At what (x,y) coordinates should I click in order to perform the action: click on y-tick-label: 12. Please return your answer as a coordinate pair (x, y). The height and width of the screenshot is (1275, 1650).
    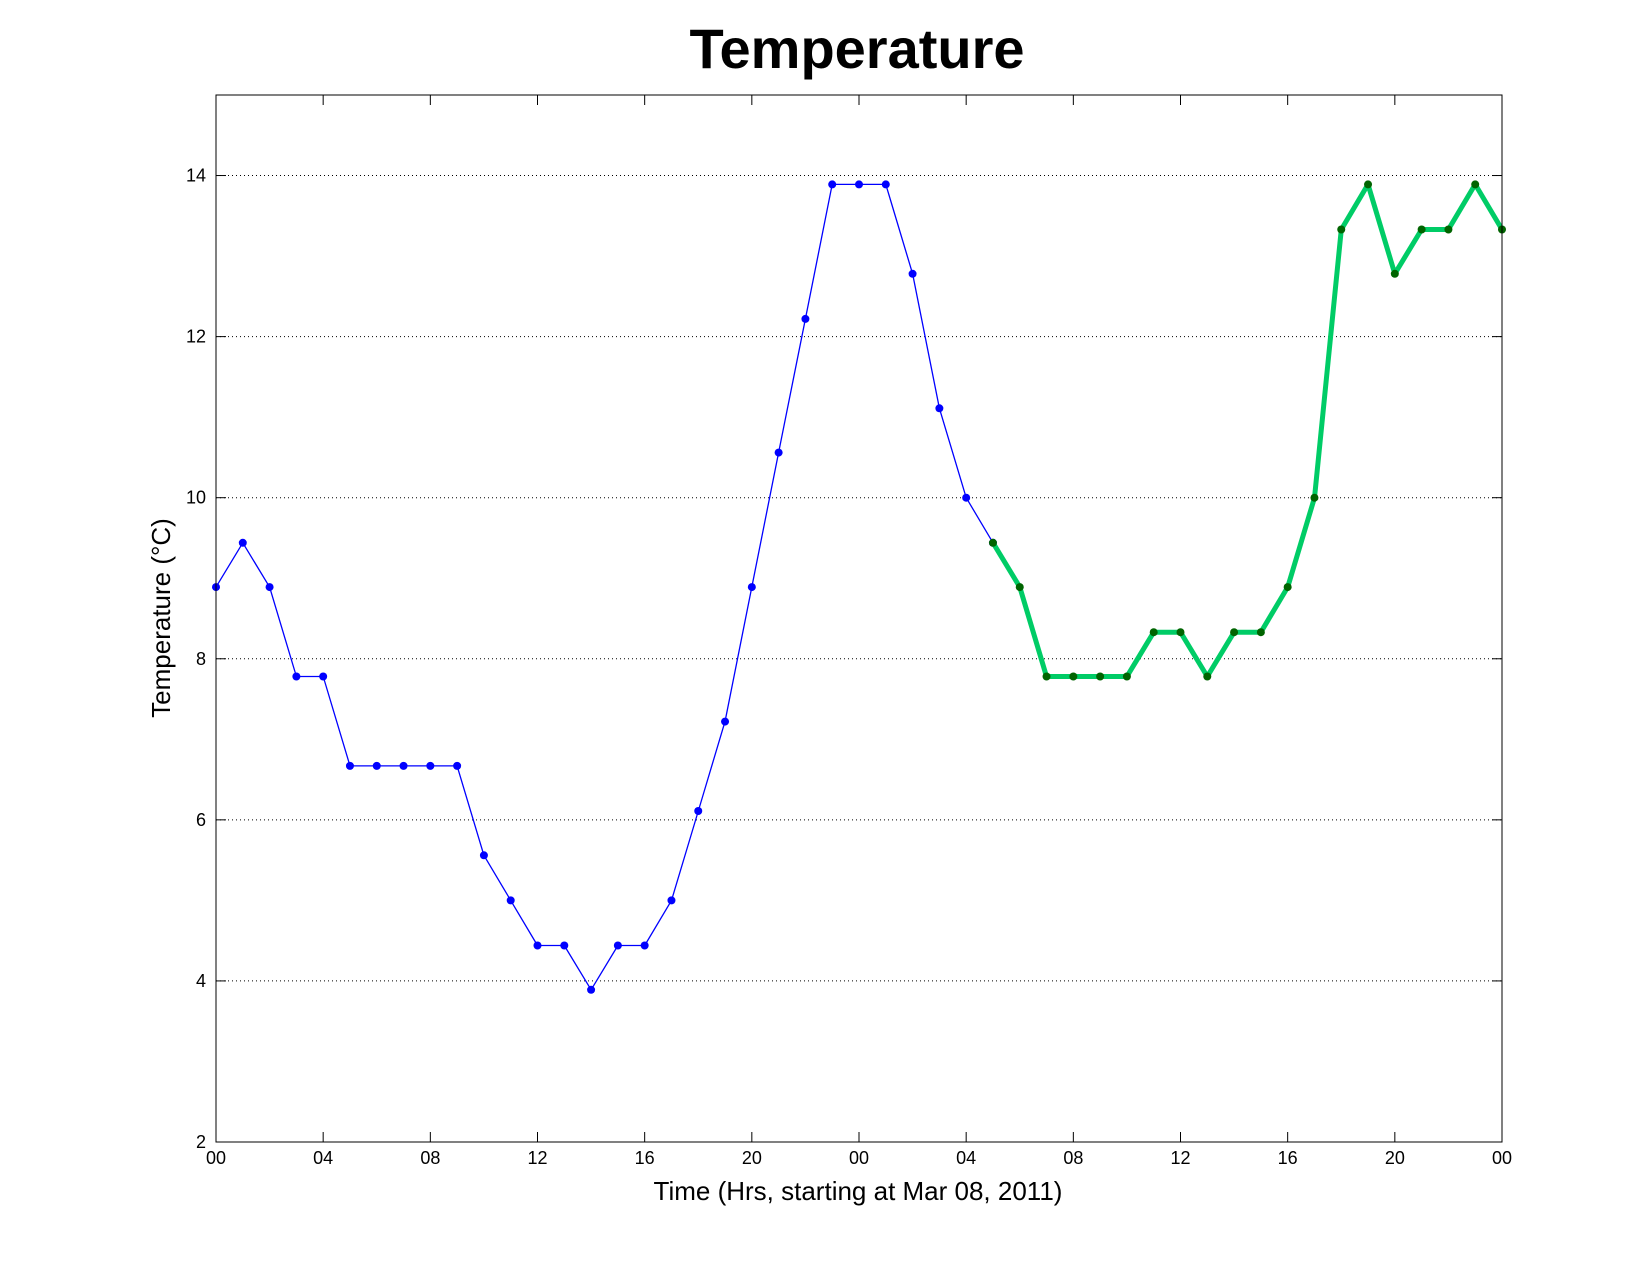
    Looking at the image, I should click on (196, 337).